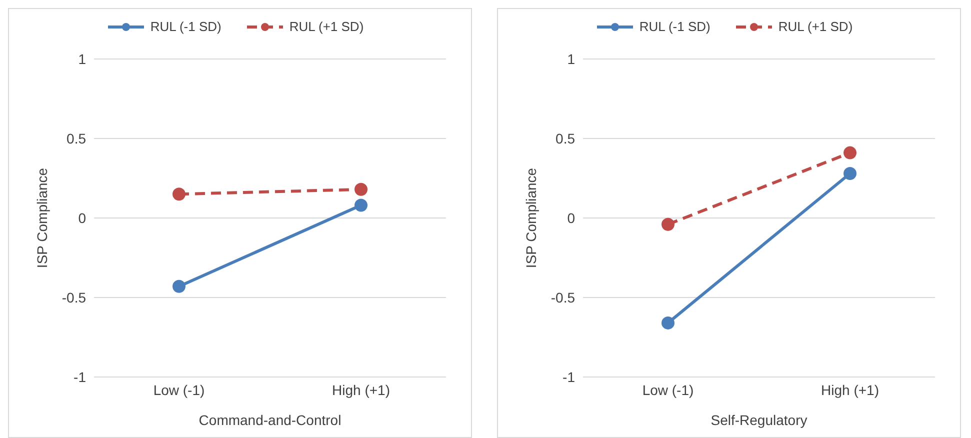 The width and height of the screenshot is (971, 438). I want to click on x-axis-title: Command-and-Control, so click(270, 420).